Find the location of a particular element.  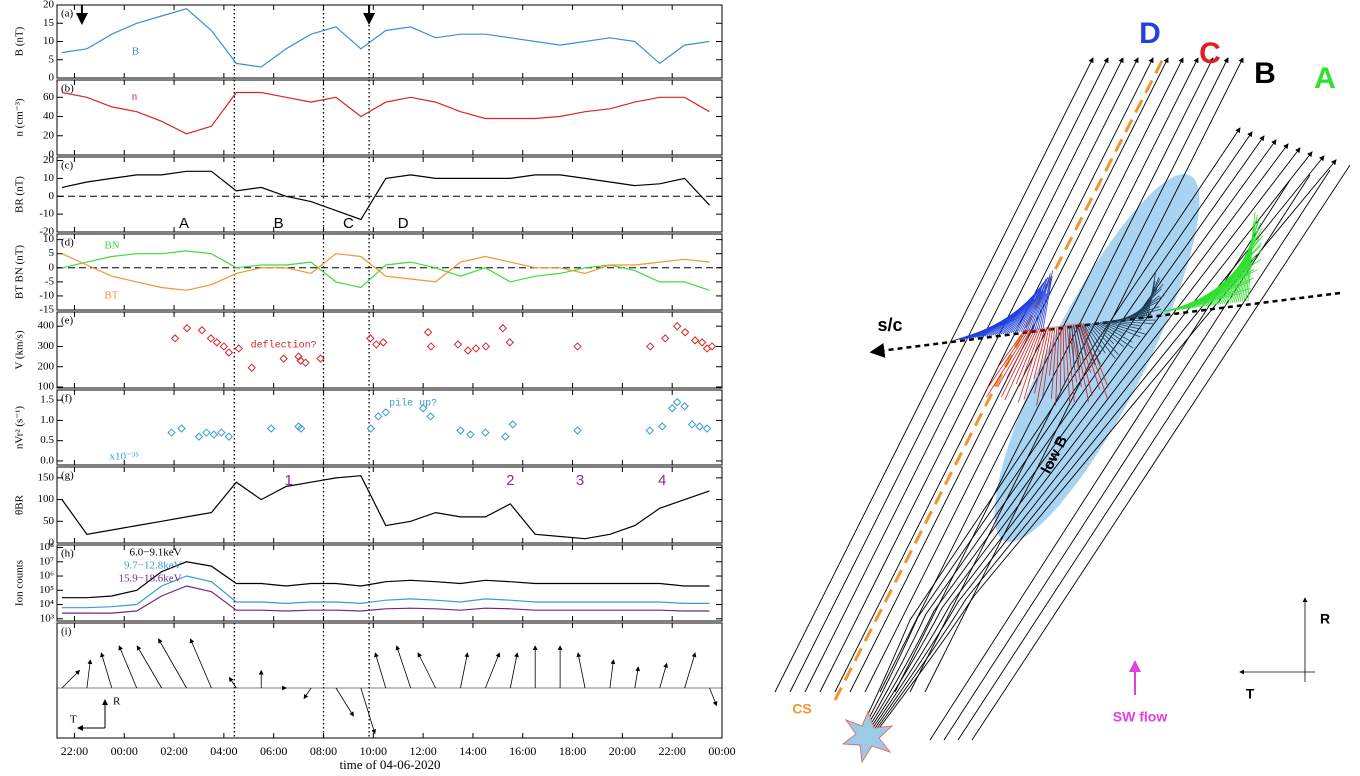

y-tick-label: 200 is located at coordinates (46, 366).